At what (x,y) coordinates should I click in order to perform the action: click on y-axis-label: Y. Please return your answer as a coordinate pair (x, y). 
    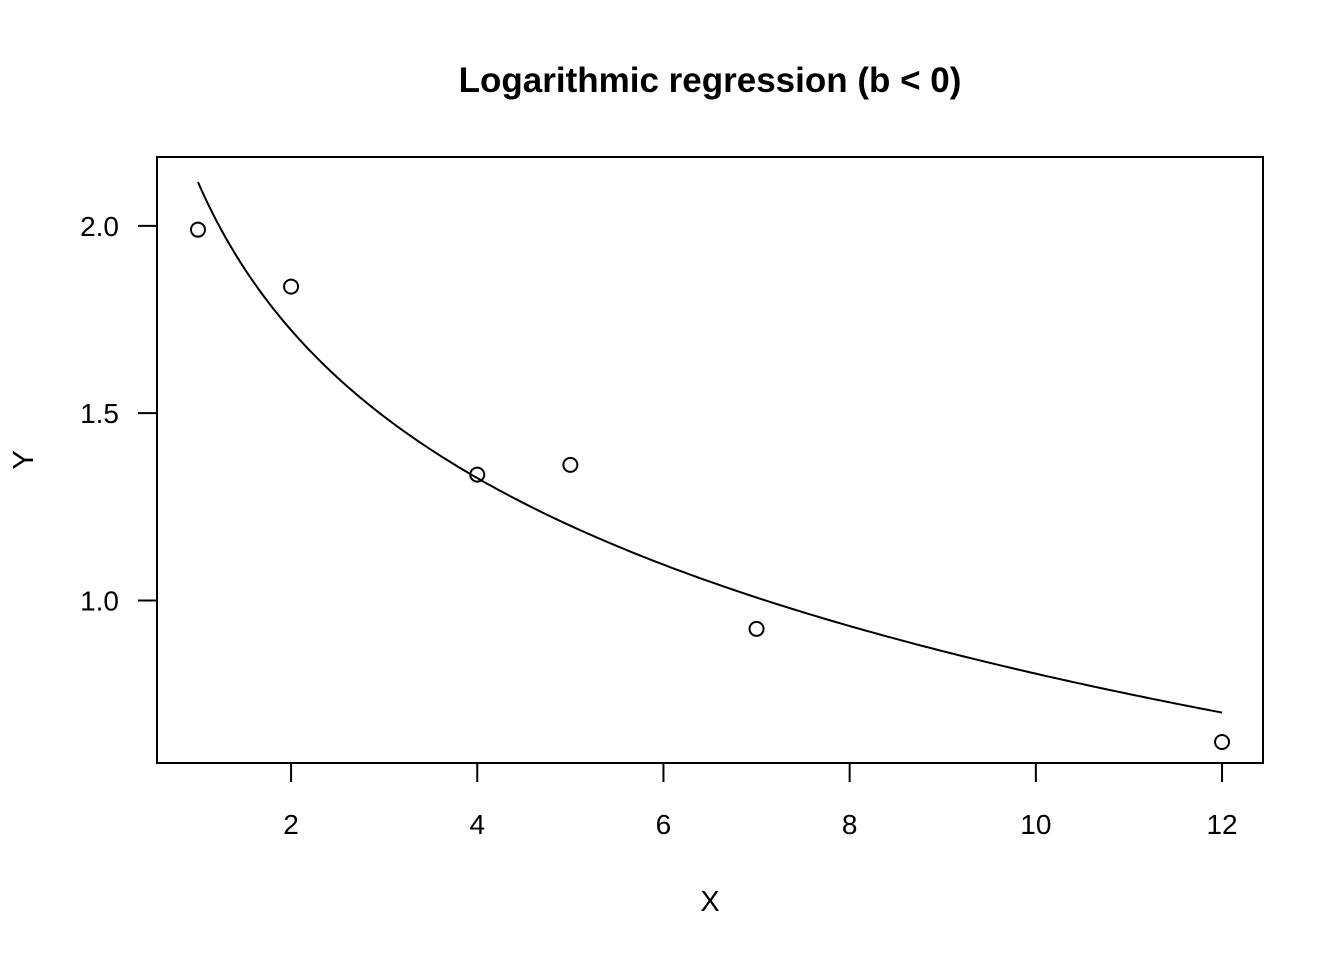
    Looking at the image, I should click on (24, 459).